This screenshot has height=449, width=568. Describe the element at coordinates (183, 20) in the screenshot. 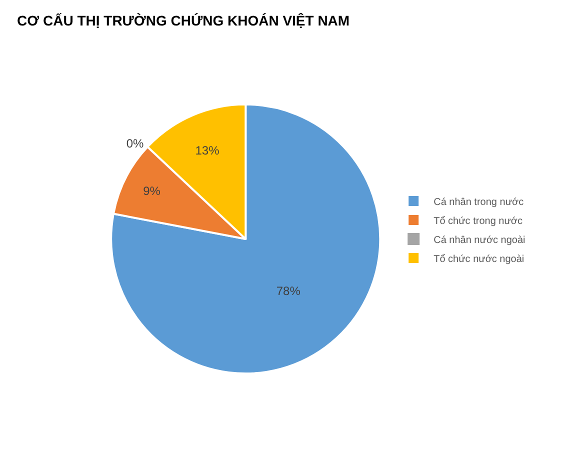

I see `chart-title: CƠ CẤU THỊ TRƯỜNG CHỨNG KHOÁN VIỆT NAM` at that location.